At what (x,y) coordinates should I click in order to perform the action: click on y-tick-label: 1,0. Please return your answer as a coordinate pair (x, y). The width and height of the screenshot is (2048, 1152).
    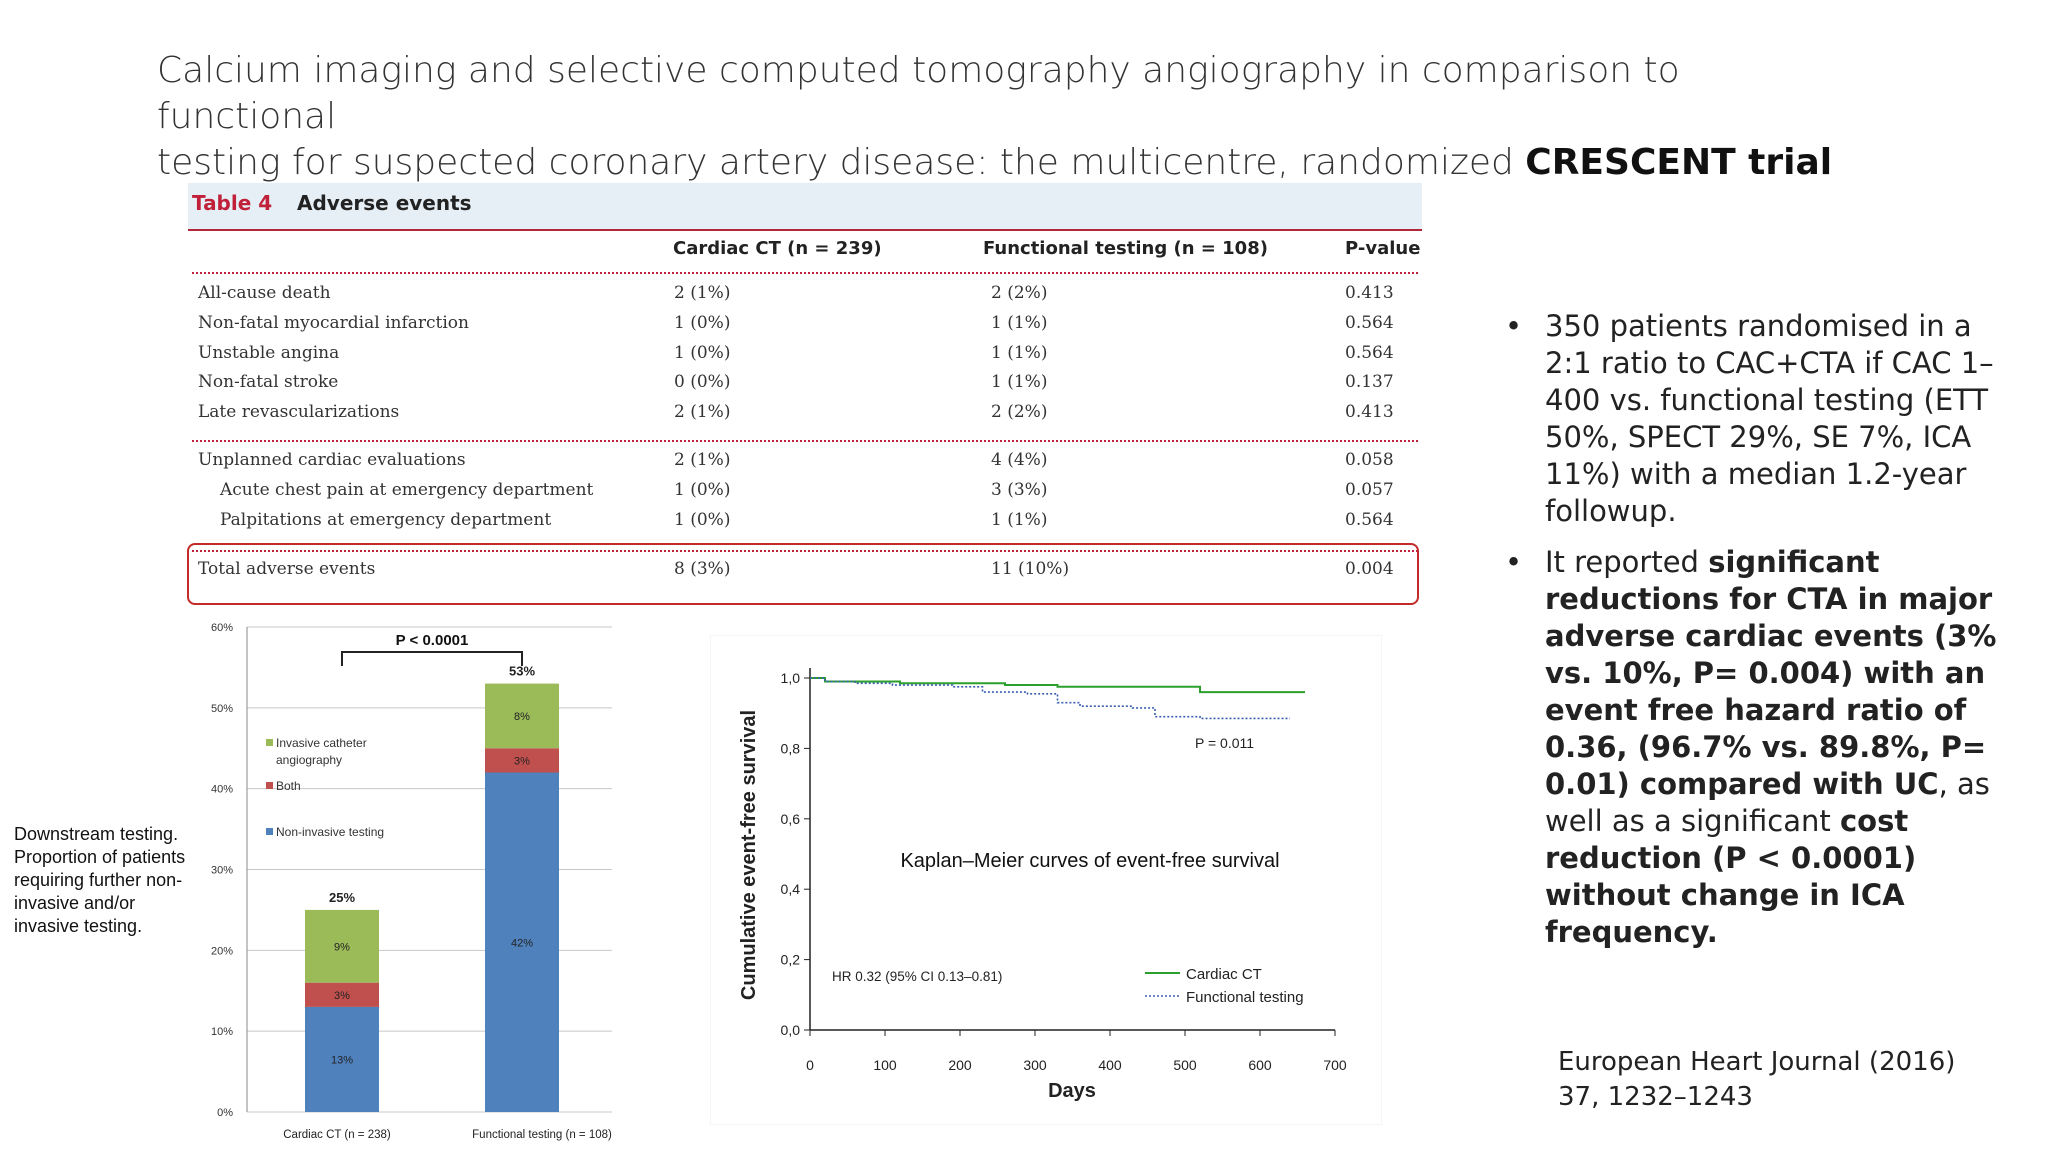
    Looking at the image, I should click on (791, 678).